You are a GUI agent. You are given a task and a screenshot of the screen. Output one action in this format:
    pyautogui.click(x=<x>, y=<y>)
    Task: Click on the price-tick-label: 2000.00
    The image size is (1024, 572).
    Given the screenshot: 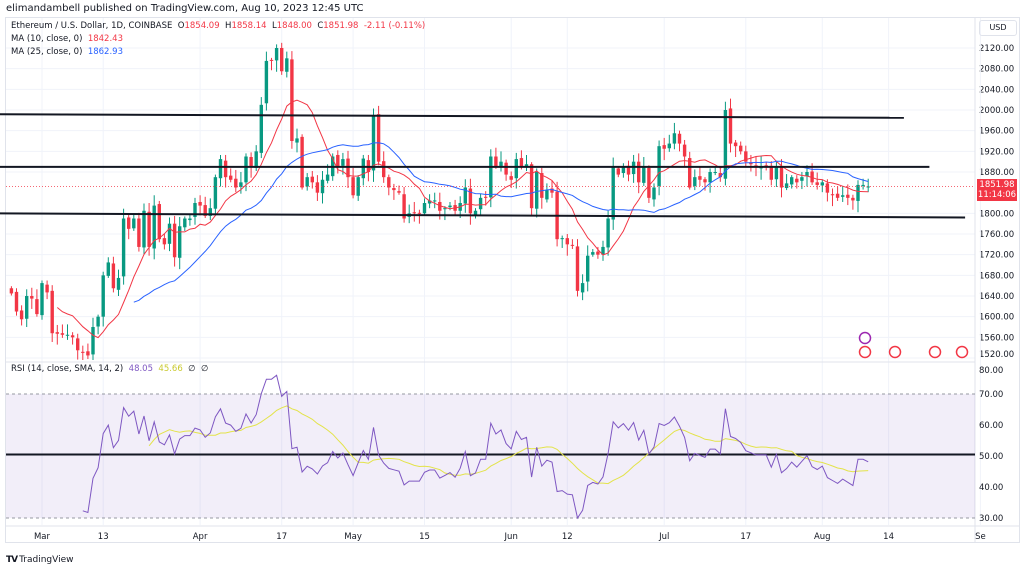 What is the action you would take?
    pyautogui.click(x=996, y=111)
    